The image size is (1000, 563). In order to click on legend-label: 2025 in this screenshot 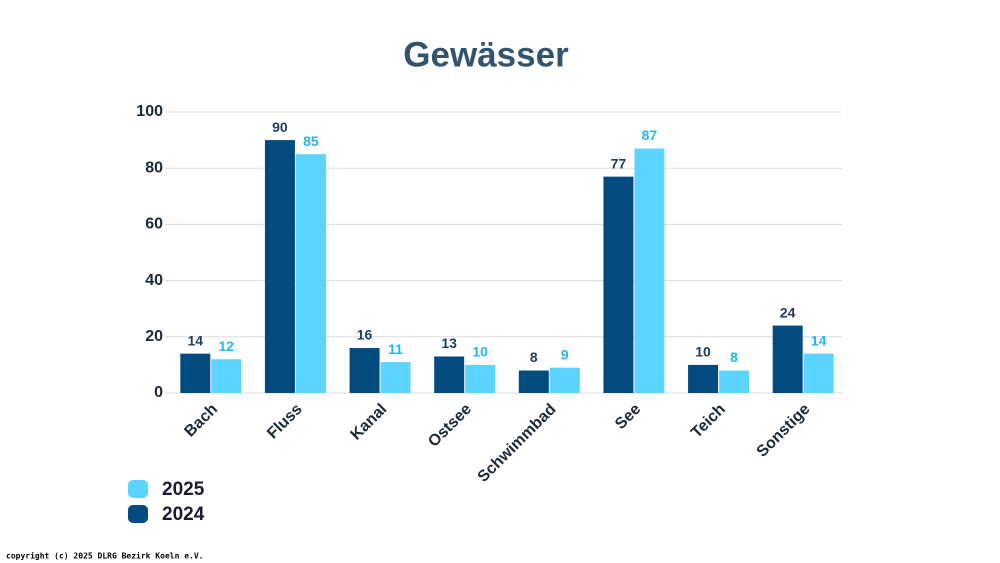, I will do `click(183, 489)`.